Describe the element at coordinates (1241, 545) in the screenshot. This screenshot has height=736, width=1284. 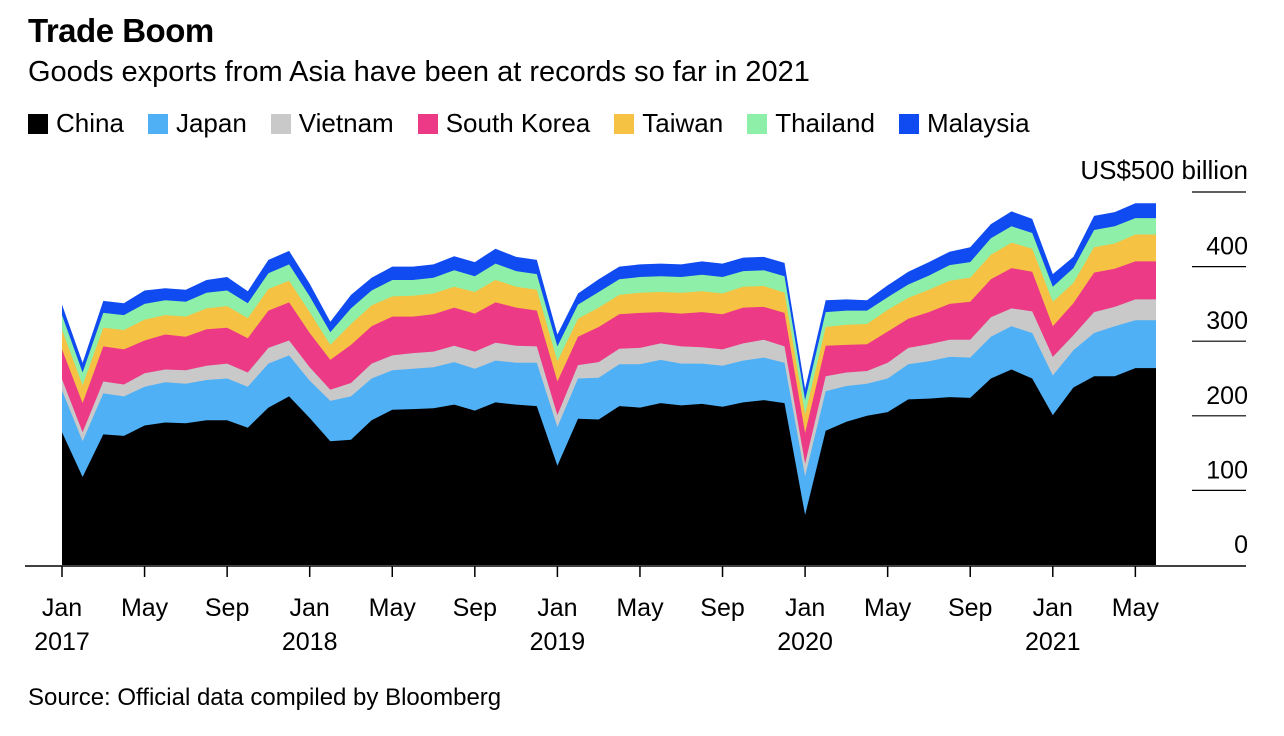
I see `y-tick-label: 0` at that location.